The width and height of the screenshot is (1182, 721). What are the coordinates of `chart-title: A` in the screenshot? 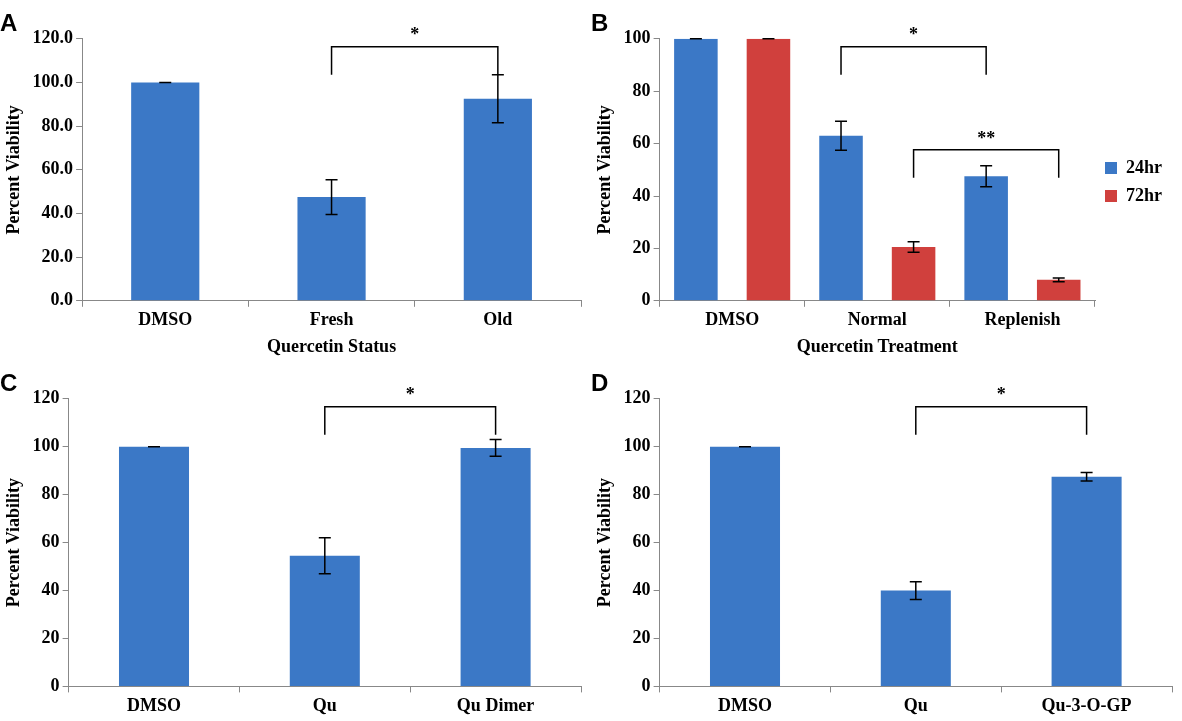 It's located at (9, 23).